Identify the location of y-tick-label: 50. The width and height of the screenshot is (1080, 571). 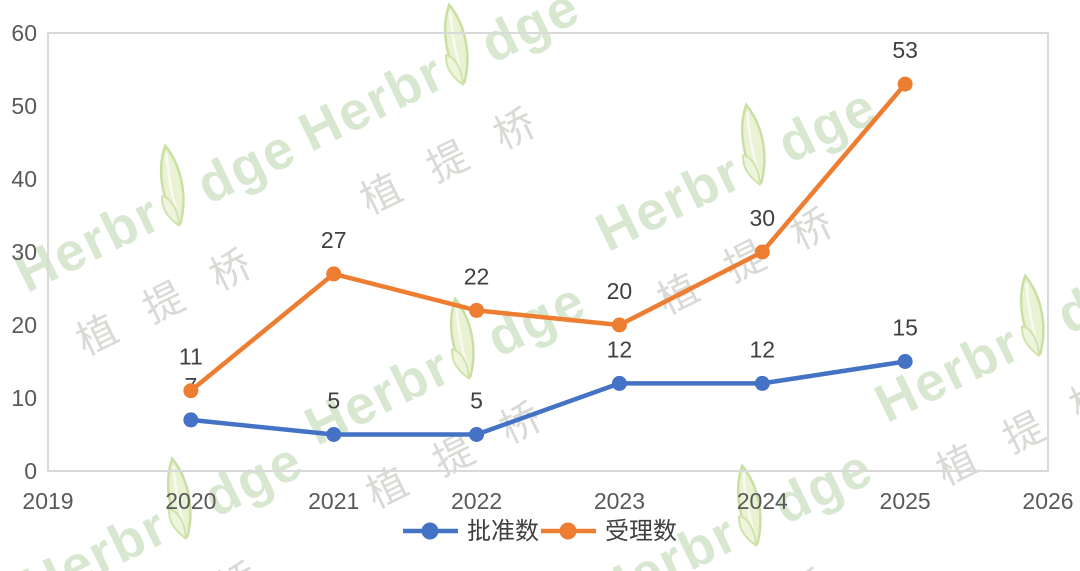
(24, 106).